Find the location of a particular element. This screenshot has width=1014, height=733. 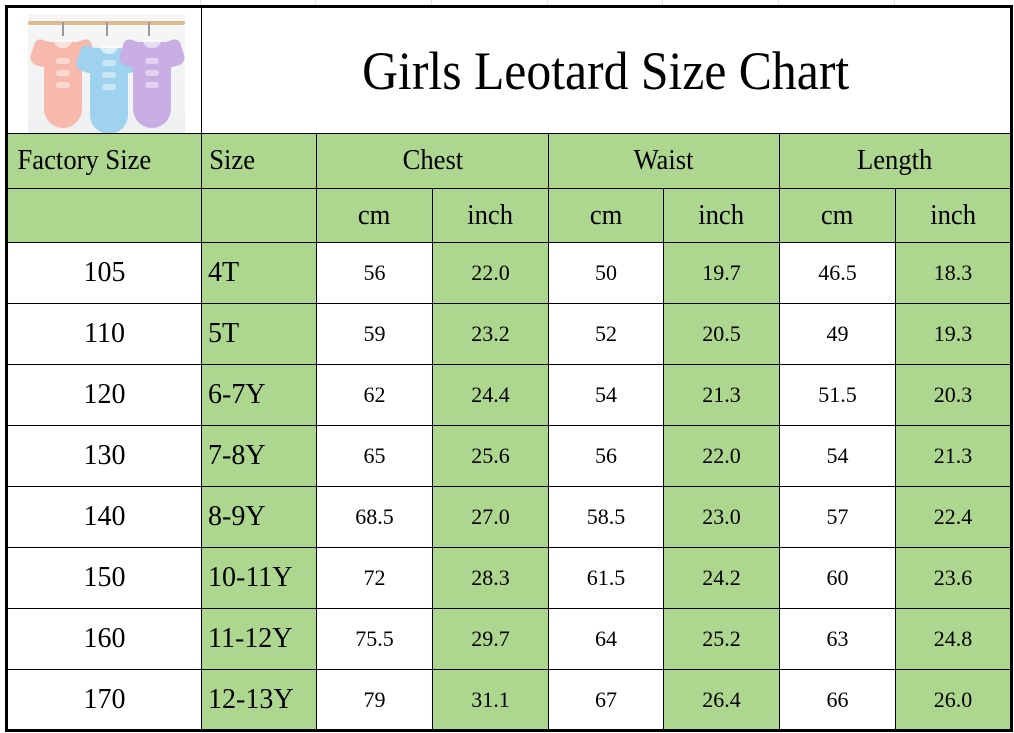

length-inch-cell: 23.6 is located at coordinates (954, 578).